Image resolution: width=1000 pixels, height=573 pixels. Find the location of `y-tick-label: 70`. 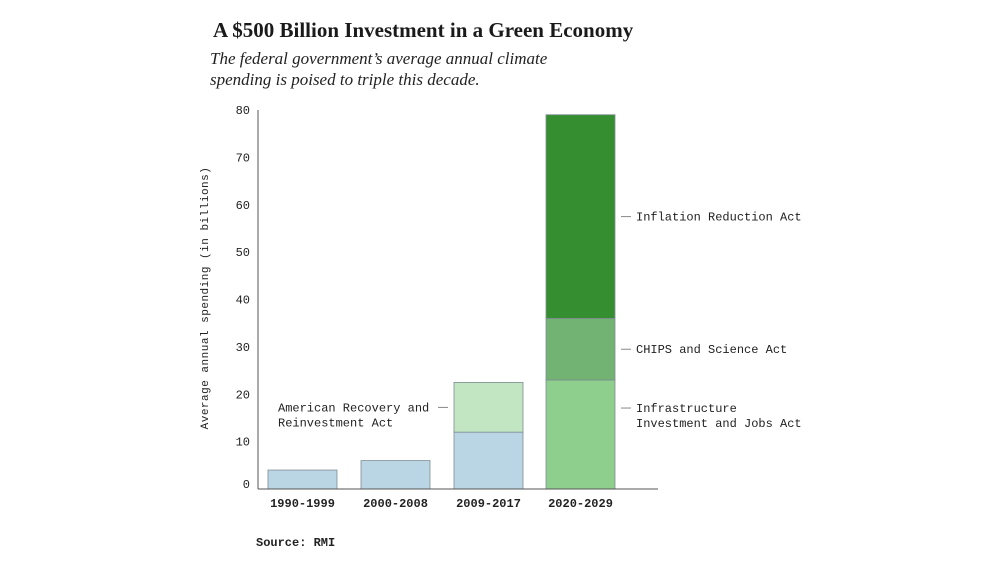

y-tick-label: 70 is located at coordinates (243, 158).